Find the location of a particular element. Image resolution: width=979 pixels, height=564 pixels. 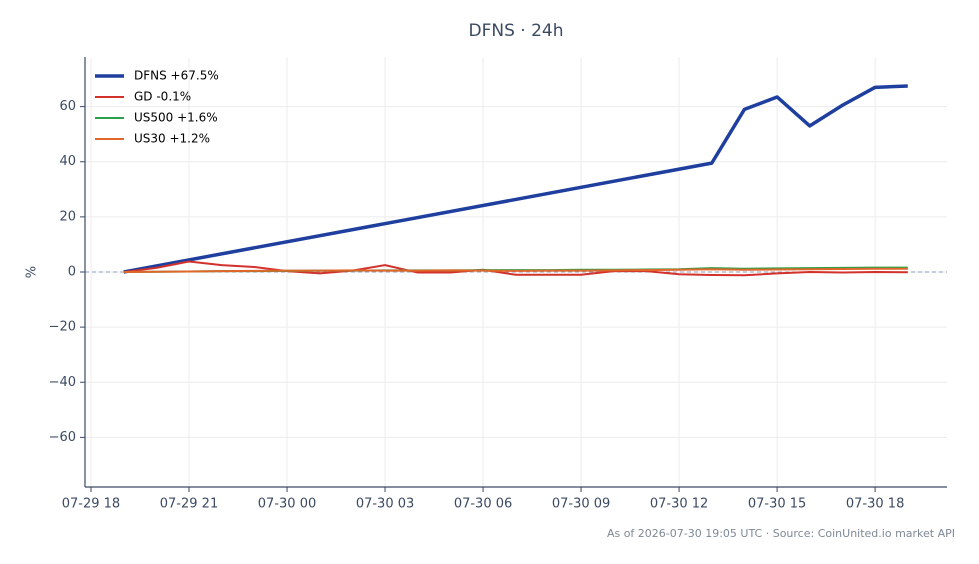

y-axis-label: % is located at coordinates (32, 272).